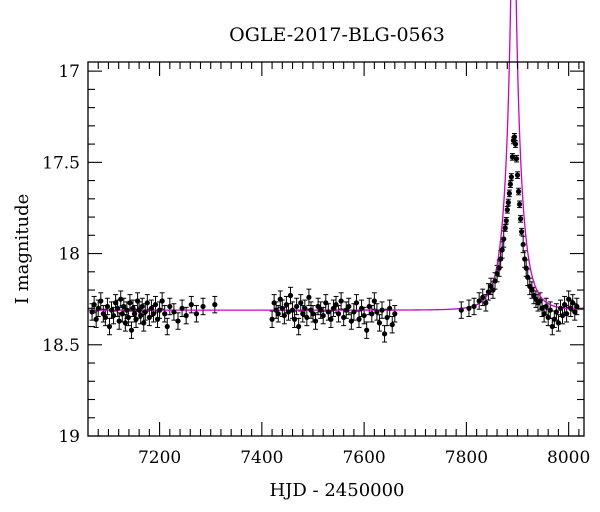  I want to click on x-tick-labels: 7200 7400 7600 7800 8000, so click(364, 458).